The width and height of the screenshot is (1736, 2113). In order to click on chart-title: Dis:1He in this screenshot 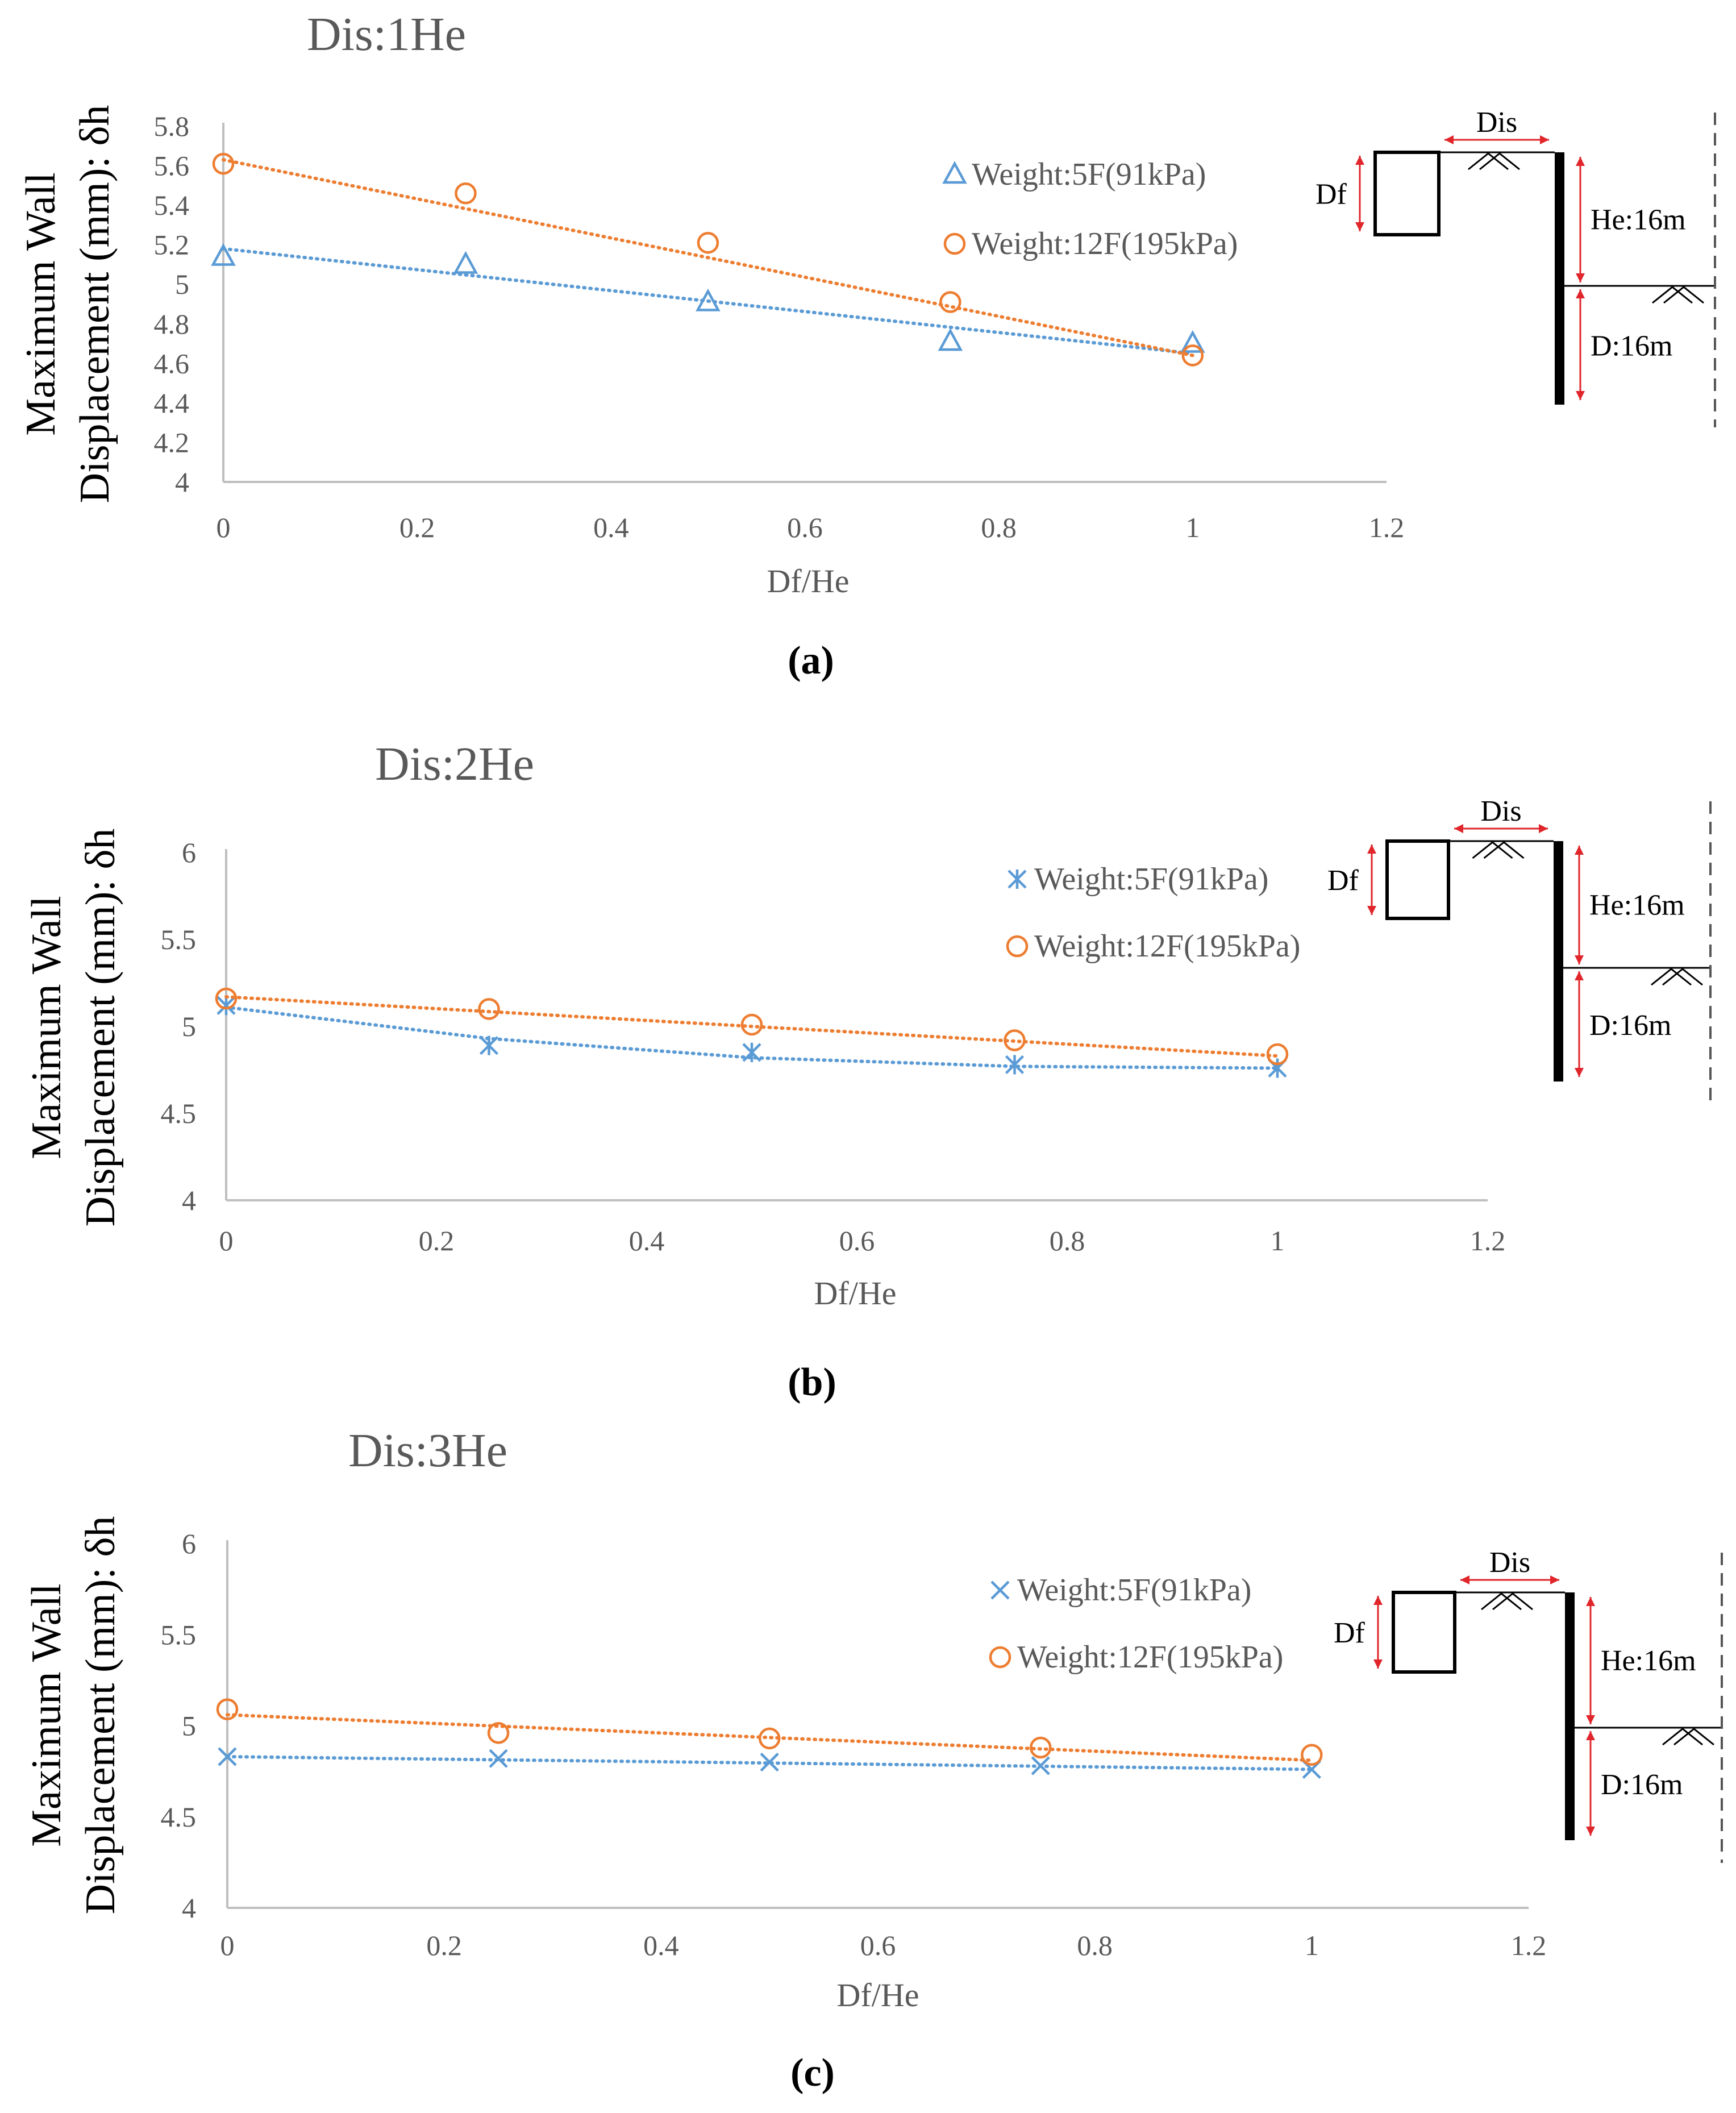, I will do `click(386, 34)`.